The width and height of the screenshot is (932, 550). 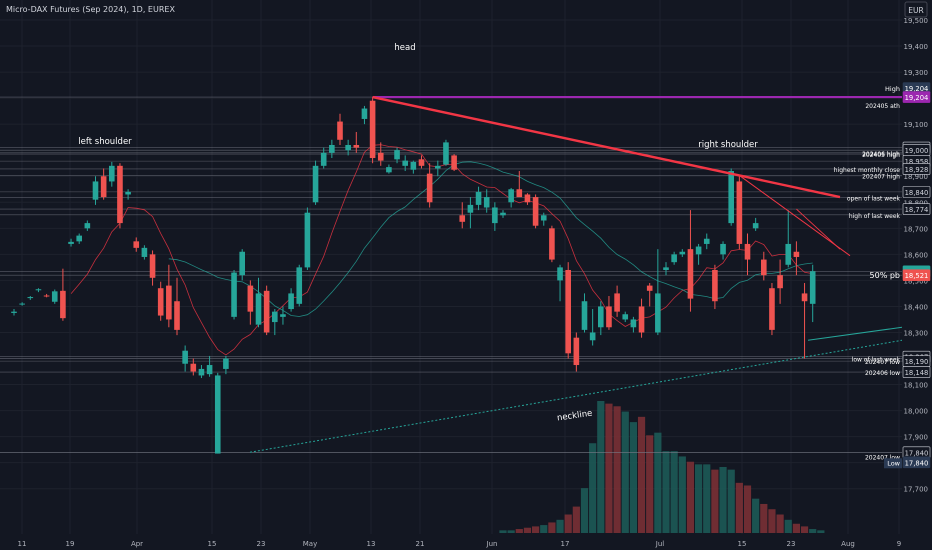 I want to click on price-tag-label: 17,840, so click(x=917, y=453).